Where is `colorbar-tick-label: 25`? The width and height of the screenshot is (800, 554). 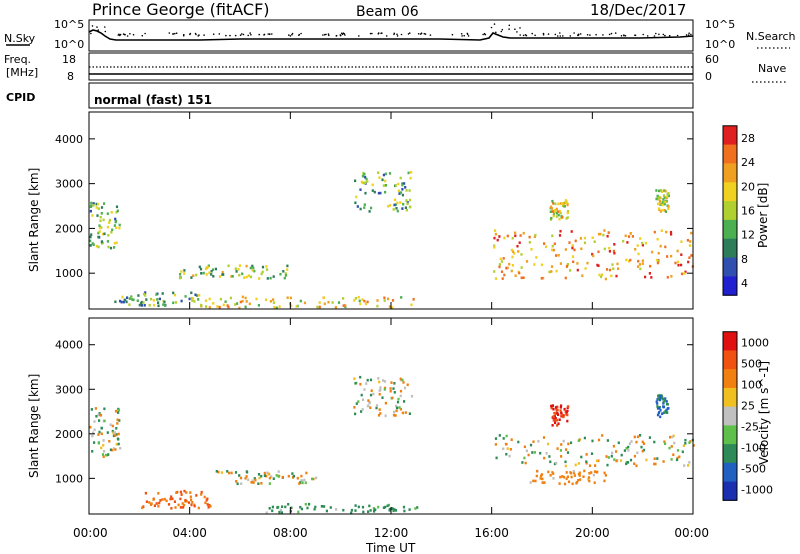 colorbar-tick-label: 25 is located at coordinates (748, 406).